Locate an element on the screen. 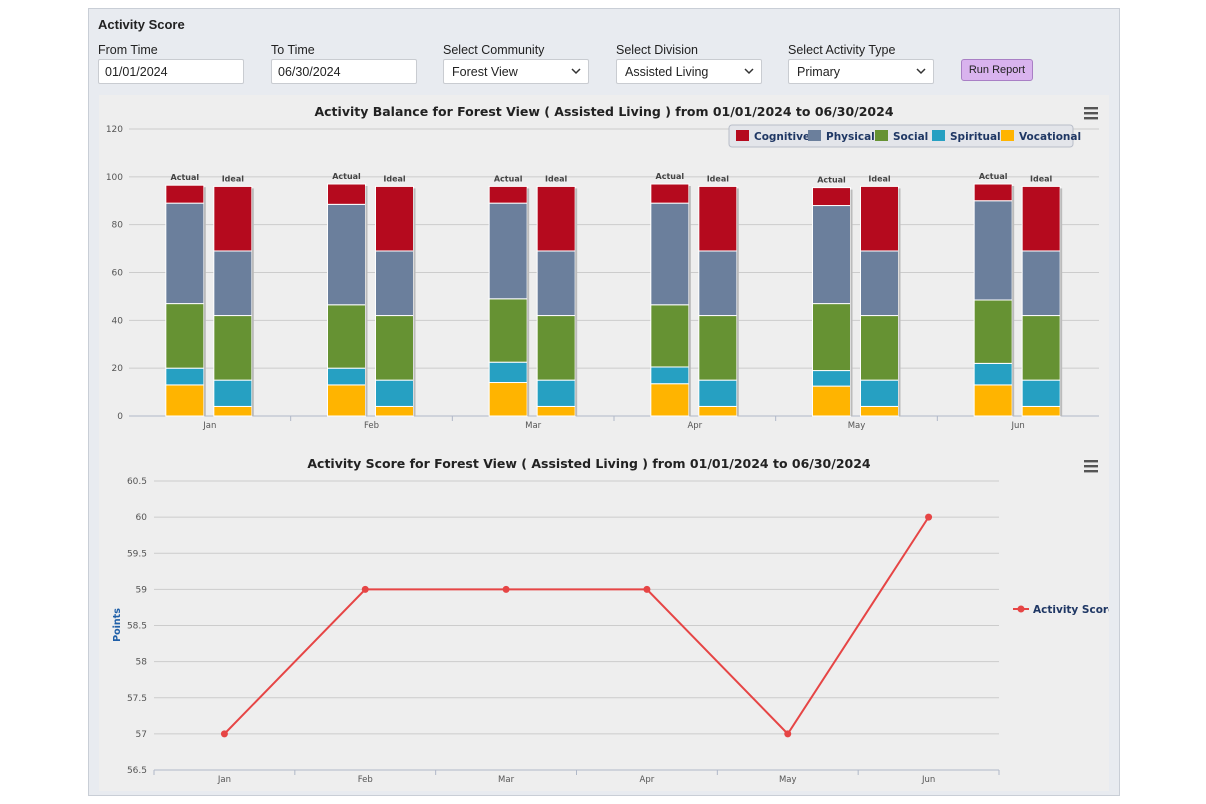  to-time-input: 06/30/2024 is located at coordinates (344, 71).